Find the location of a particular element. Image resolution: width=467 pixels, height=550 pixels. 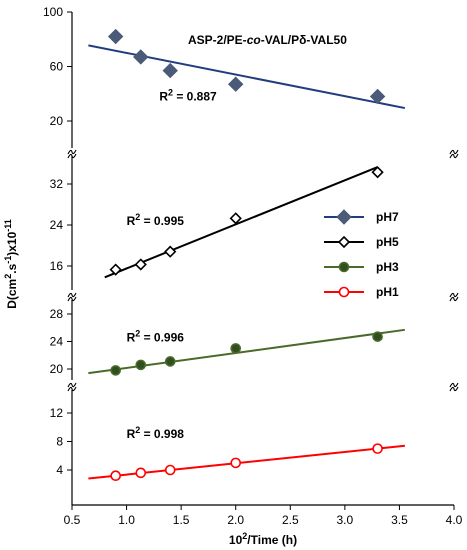

x-tick-label: 2.5 is located at coordinates (290, 520).